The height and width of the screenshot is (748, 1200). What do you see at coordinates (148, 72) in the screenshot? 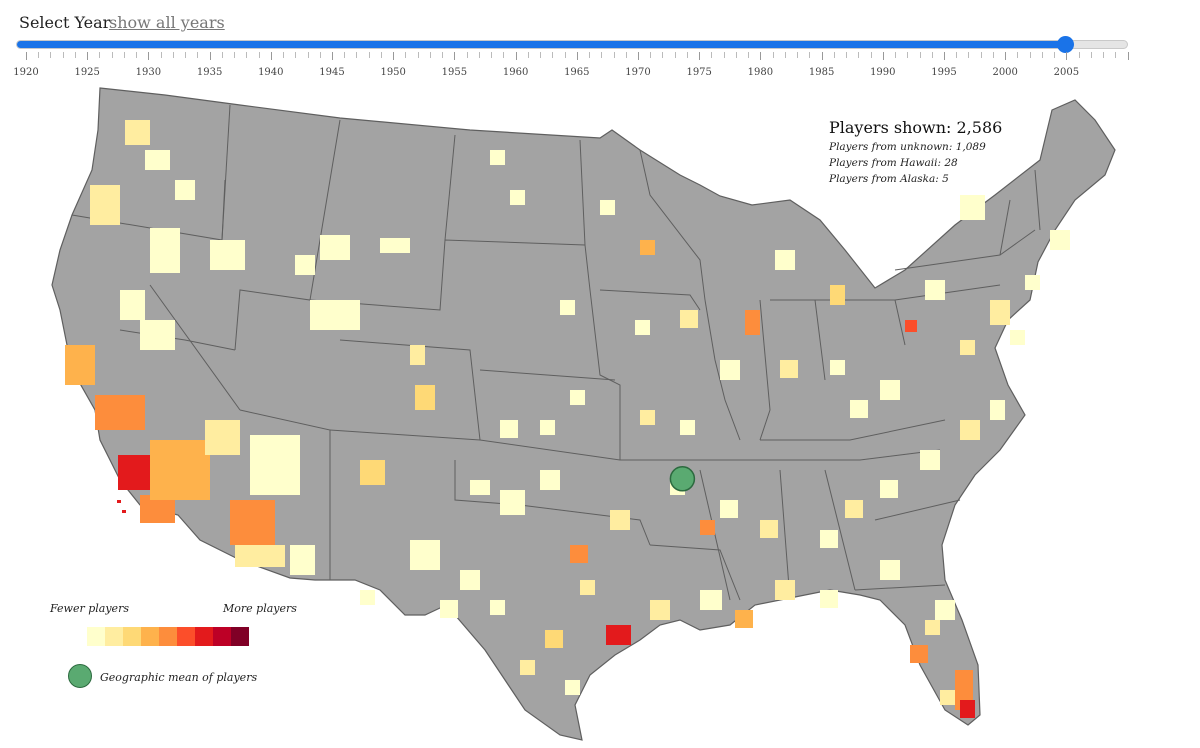
I see `year-tick-label: 1930` at bounding box center [148, 72].